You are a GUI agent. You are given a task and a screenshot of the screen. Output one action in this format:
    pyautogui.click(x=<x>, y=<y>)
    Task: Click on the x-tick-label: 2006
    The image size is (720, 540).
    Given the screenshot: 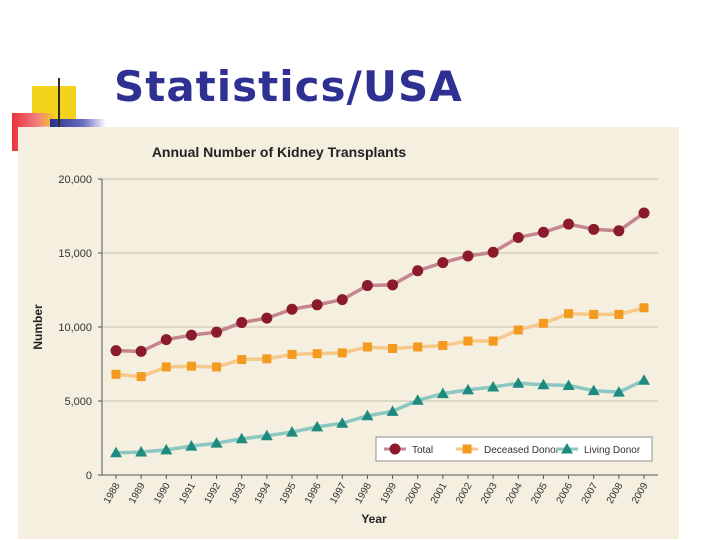 What is the action you would take?
    pyautogui.click(x=565, y=493)
    